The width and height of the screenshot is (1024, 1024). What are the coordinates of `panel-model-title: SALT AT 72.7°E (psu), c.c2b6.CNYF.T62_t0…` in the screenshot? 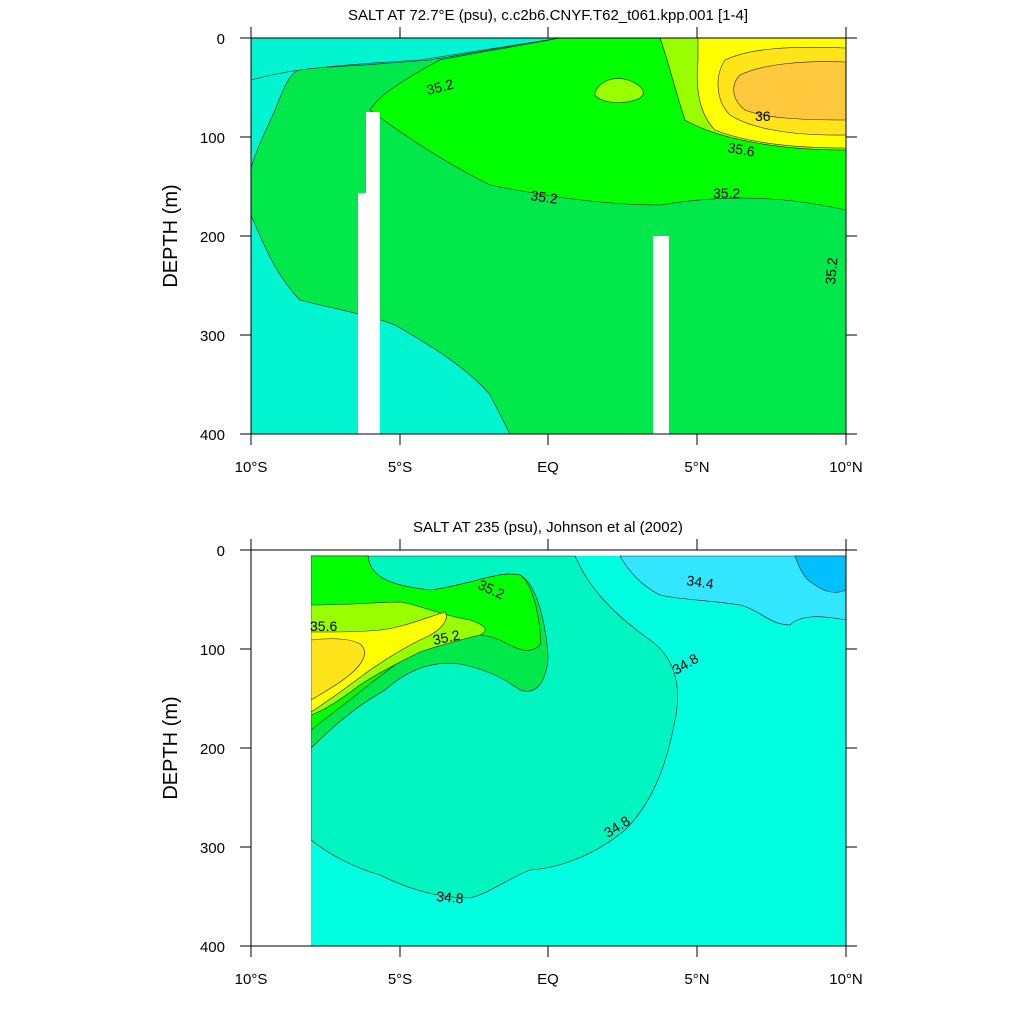 It's located at (548, 15).